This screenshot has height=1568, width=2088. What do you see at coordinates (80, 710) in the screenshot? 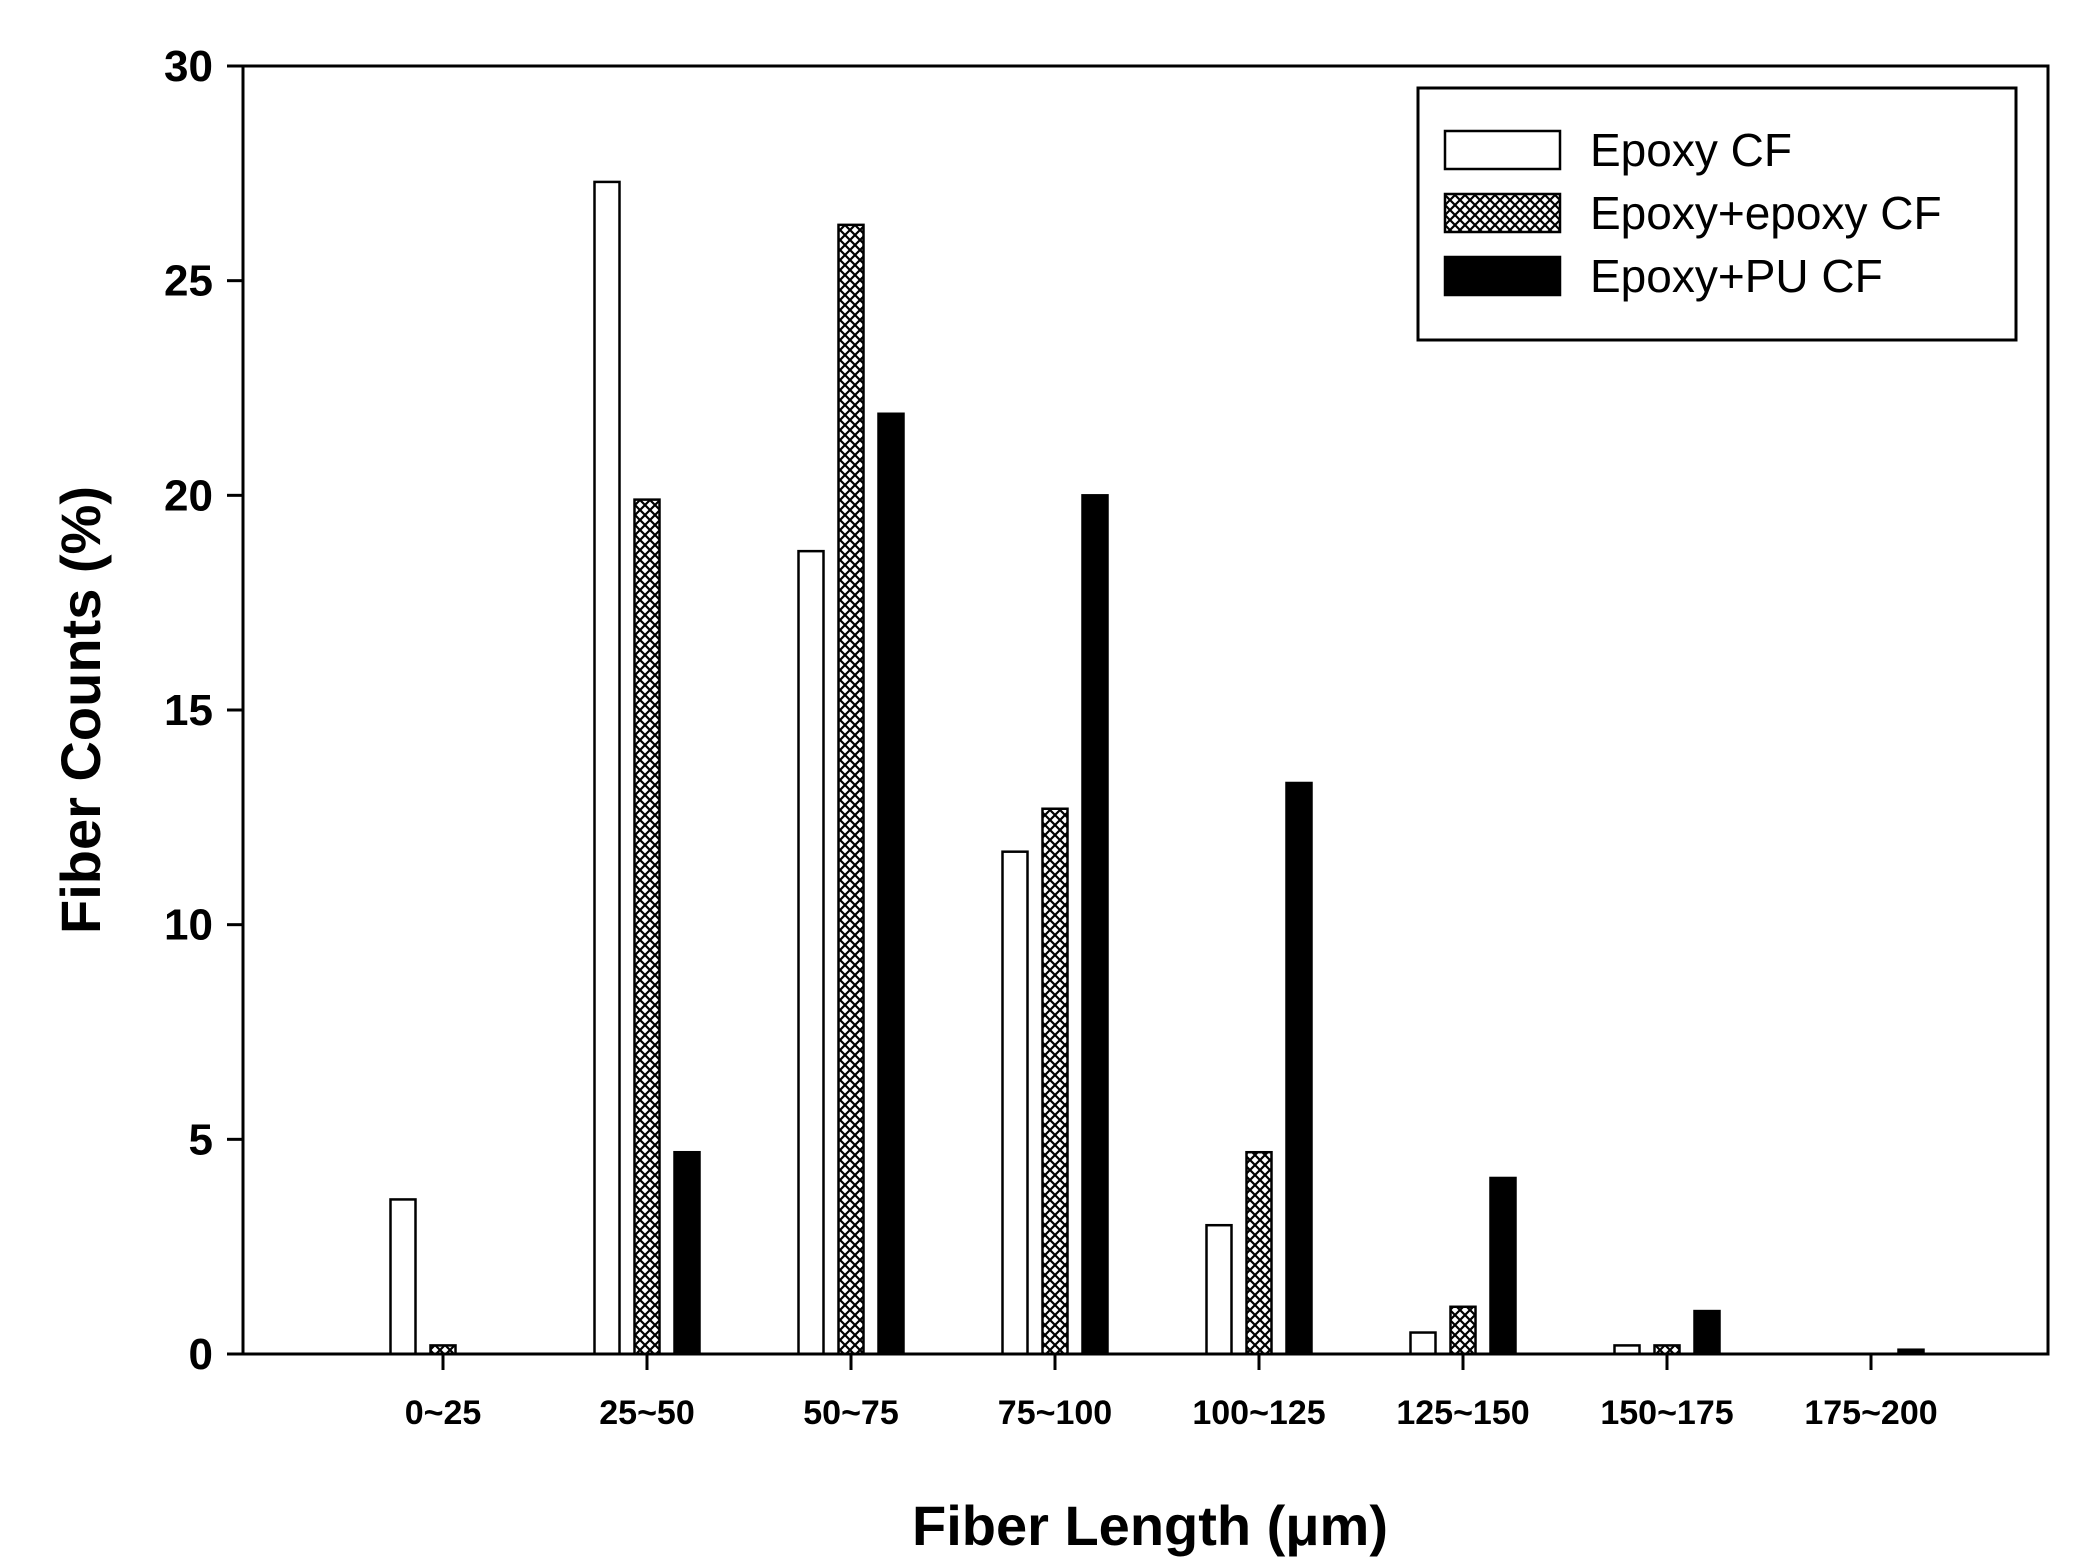
I see `y-axis-title: Fiber Counts (%)` at bounding box center [80, 710].